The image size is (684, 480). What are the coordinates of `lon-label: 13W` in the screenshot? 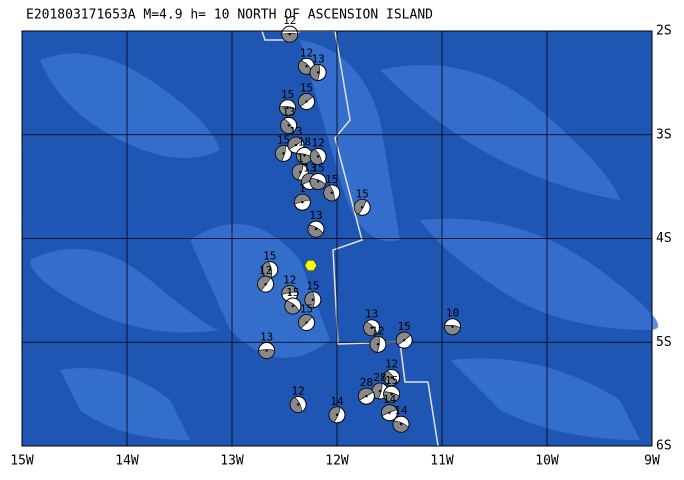 It's located at (232, 461).